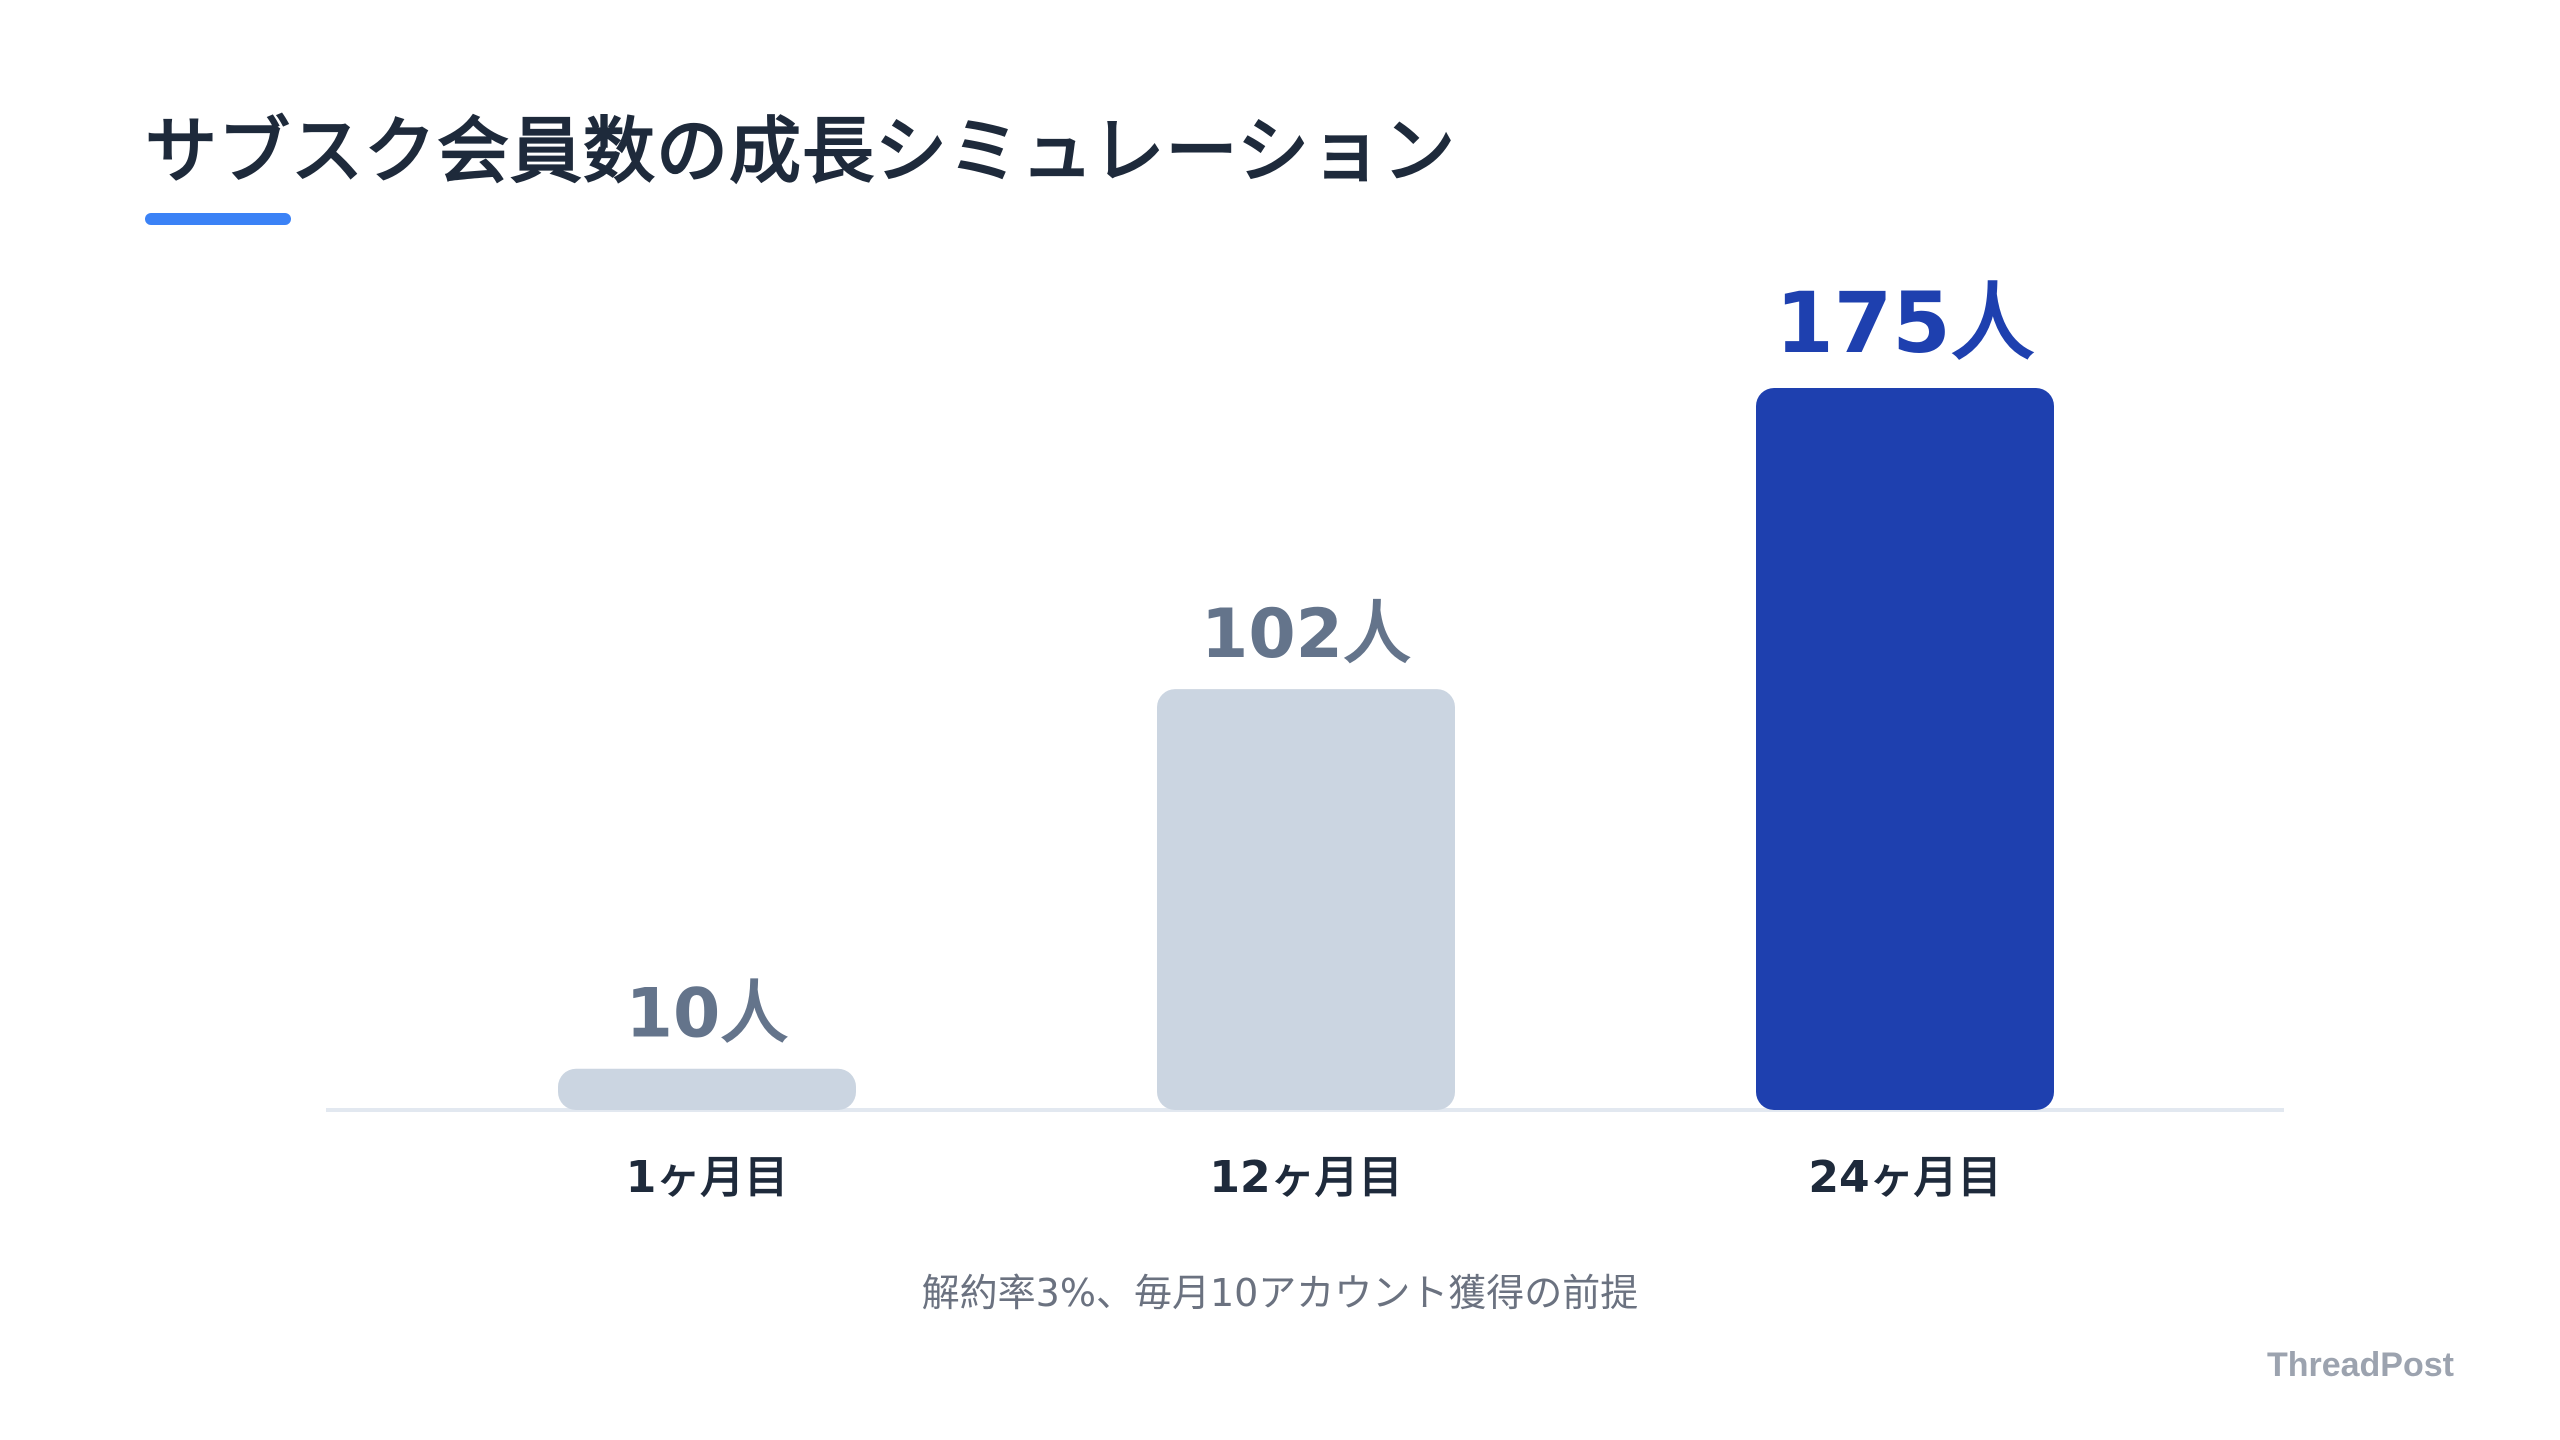 The height and width of the screenshot is (1440, 2560). I want to click on category-label: 1ヶ月目, so click(707, 1177).